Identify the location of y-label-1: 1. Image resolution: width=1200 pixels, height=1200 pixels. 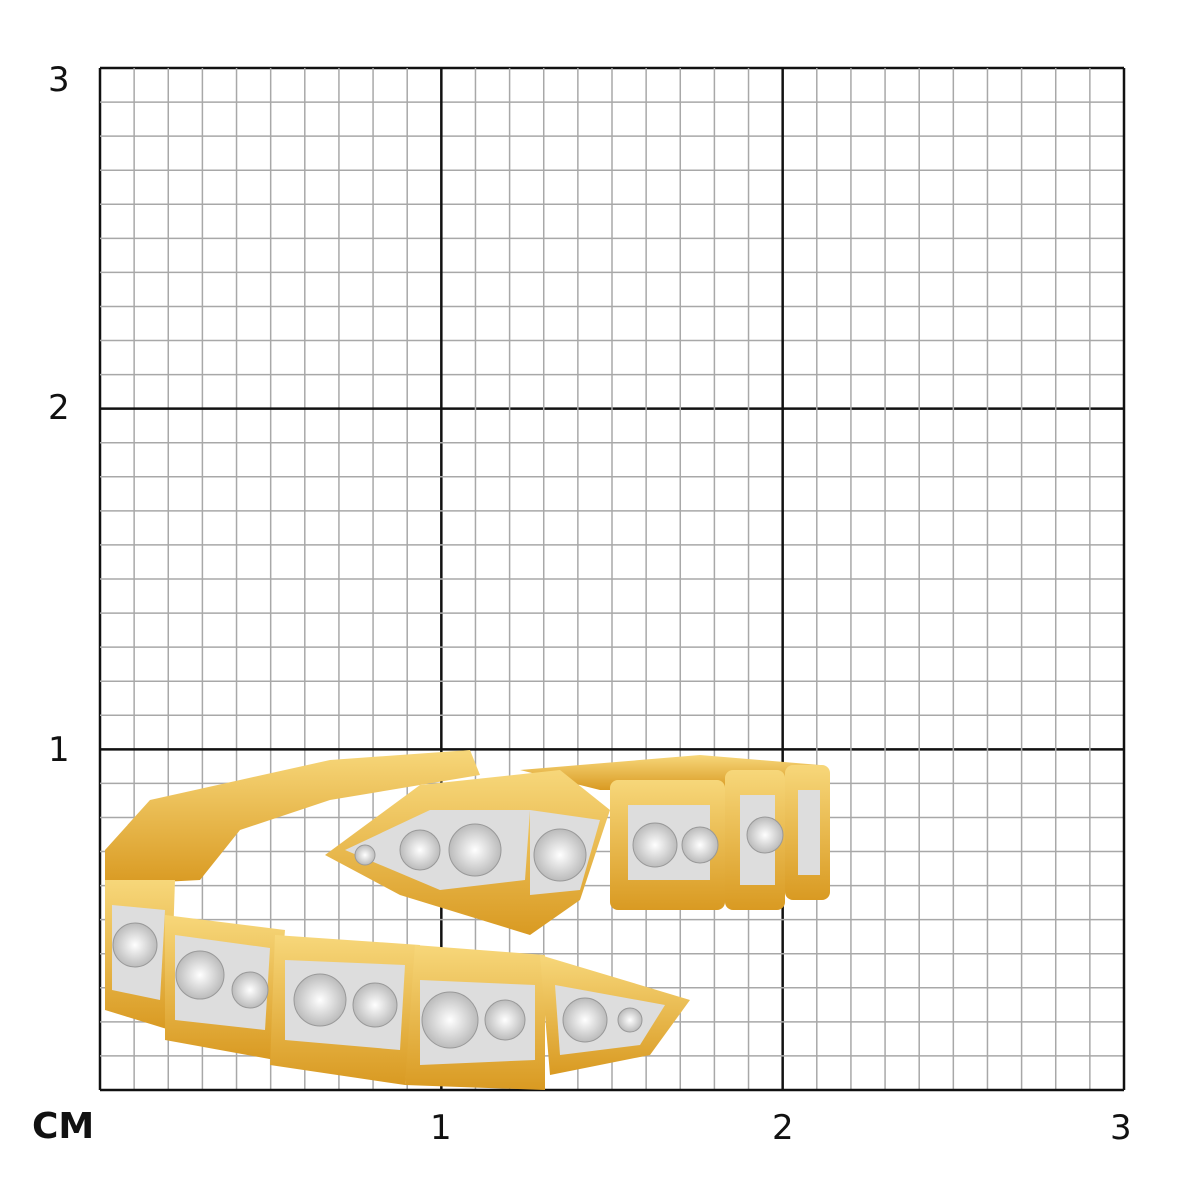
(59, 750).